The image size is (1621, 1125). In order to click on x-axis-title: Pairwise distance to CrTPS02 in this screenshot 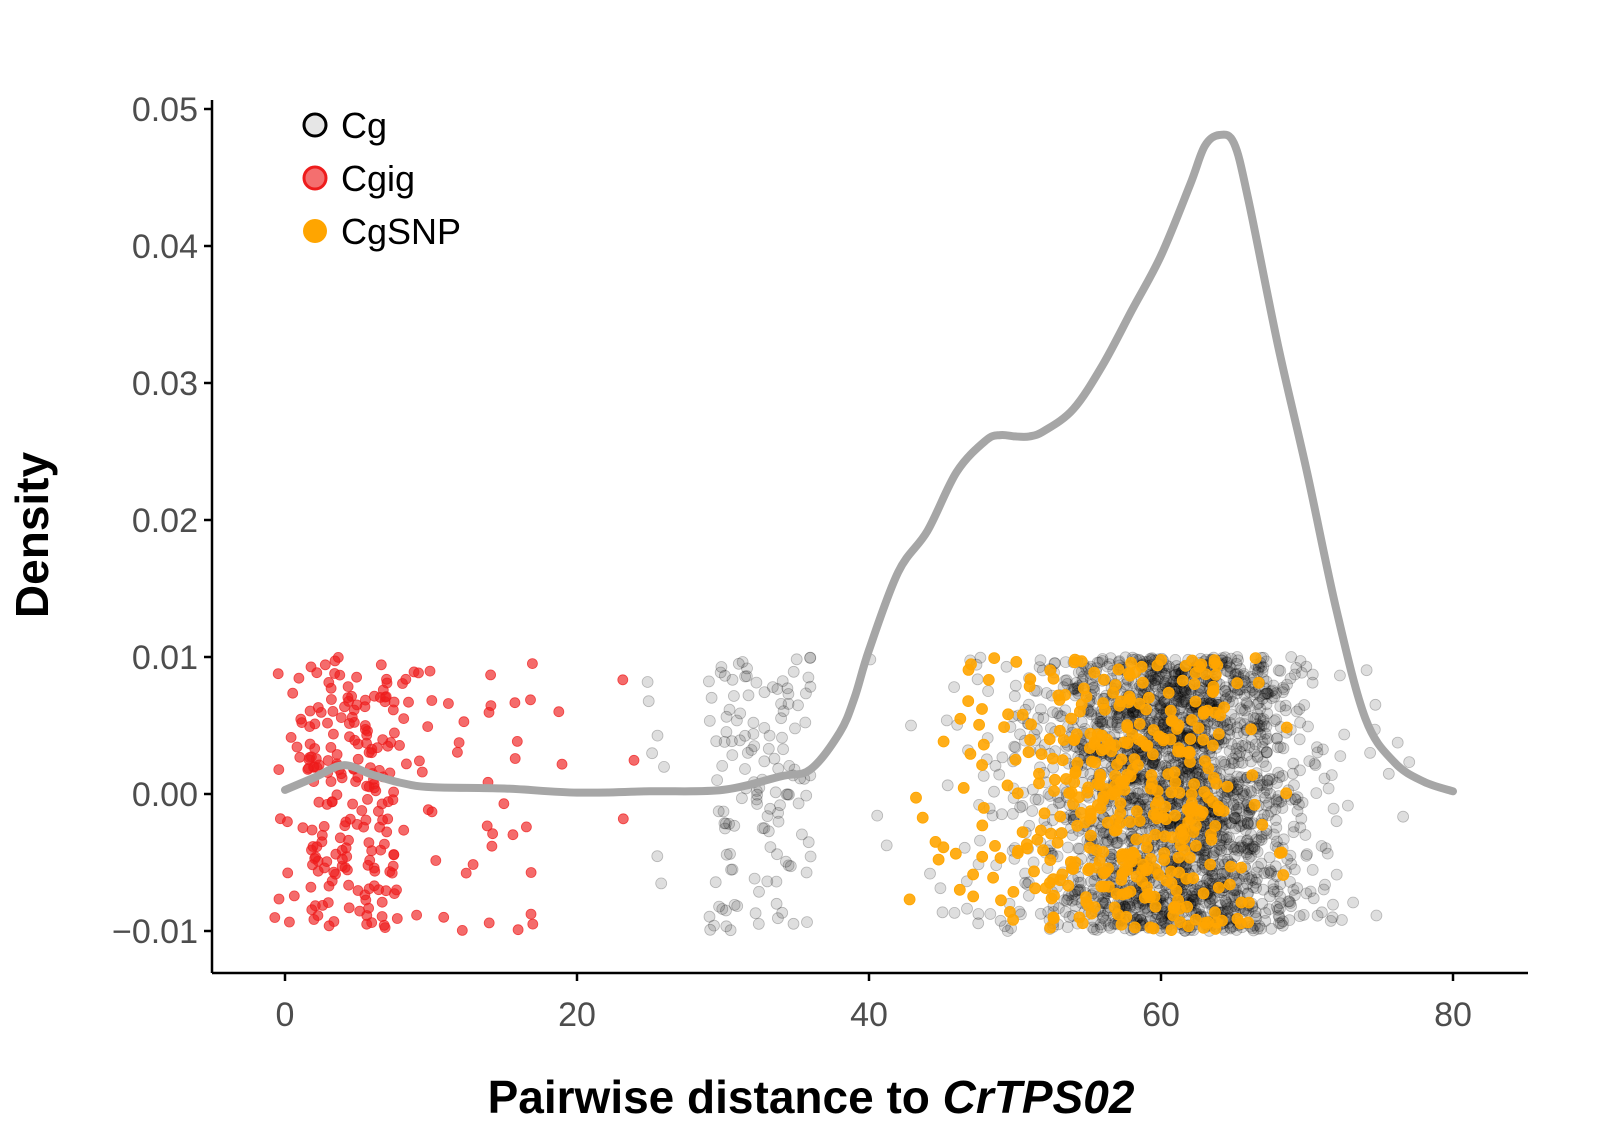, I will do `click(811, 1097)`.